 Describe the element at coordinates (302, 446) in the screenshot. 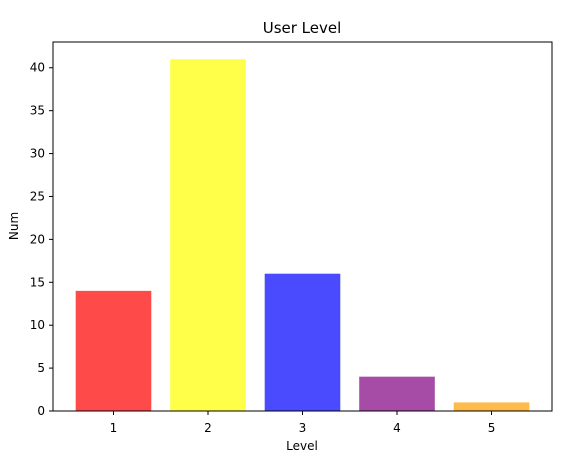

I see `x-axis-label: Level` at that location.